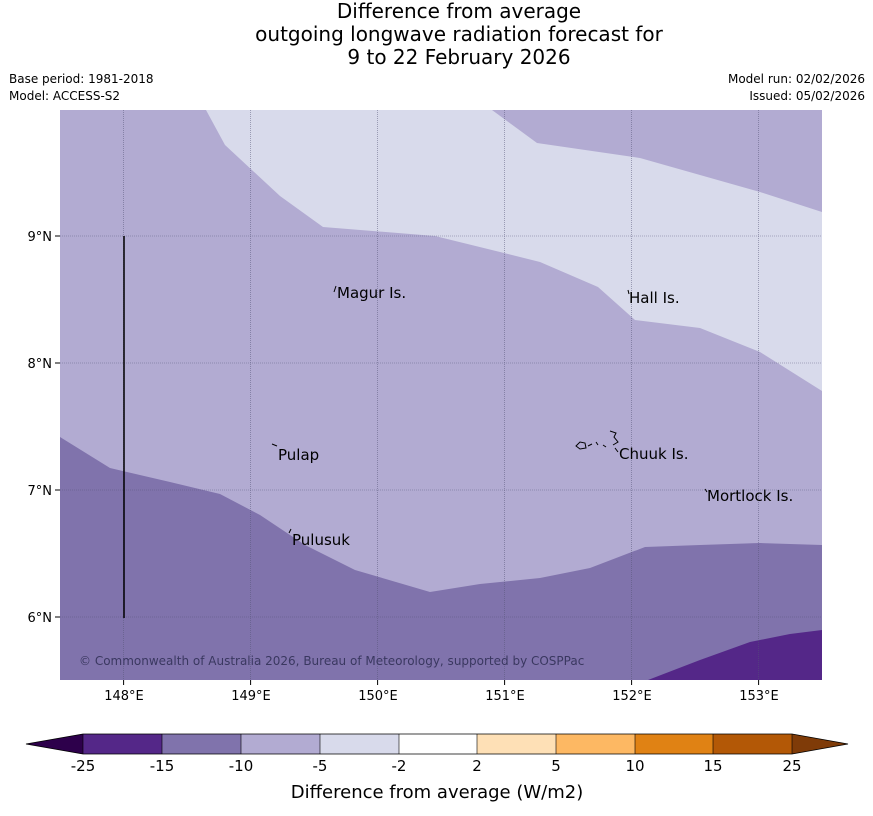  Describe the element at coordinates (40, 618) in the screenshot. I see `lat-label-6: 6°N` at that location.